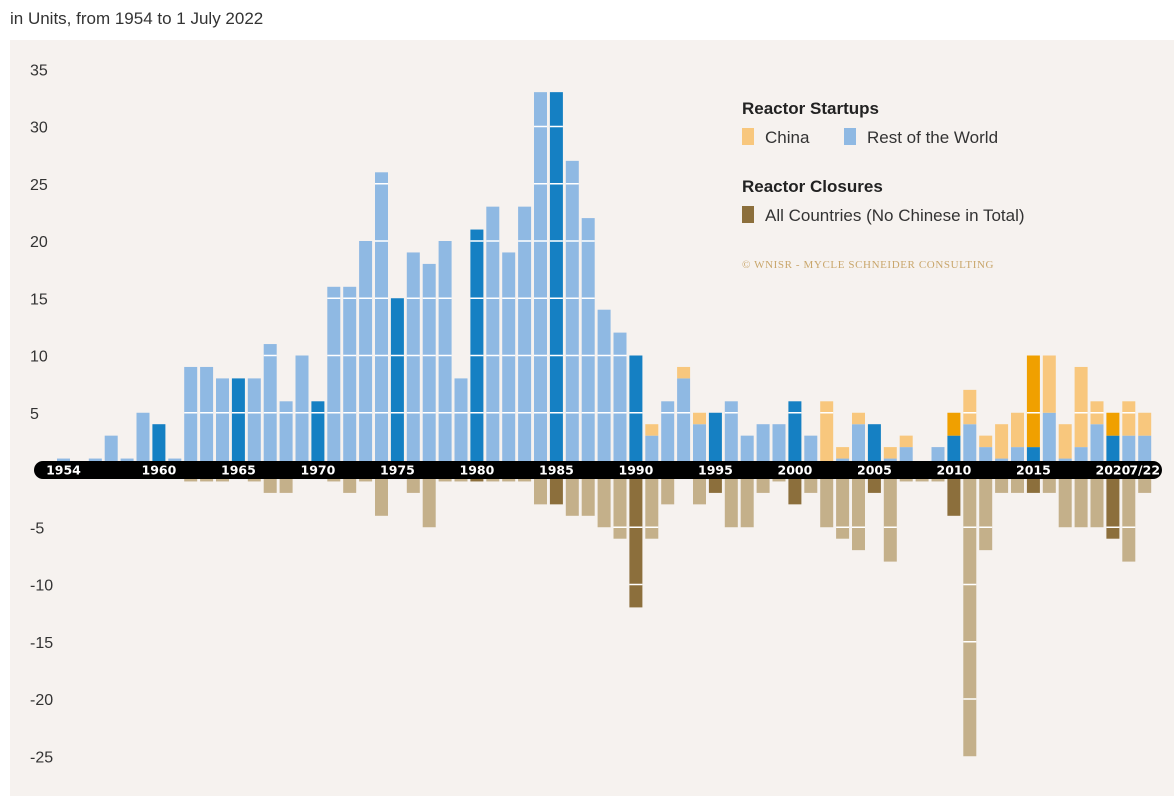 This screenshot has height=796, width=1174. I want to click on bar-closure-1990, so click(636, 539).